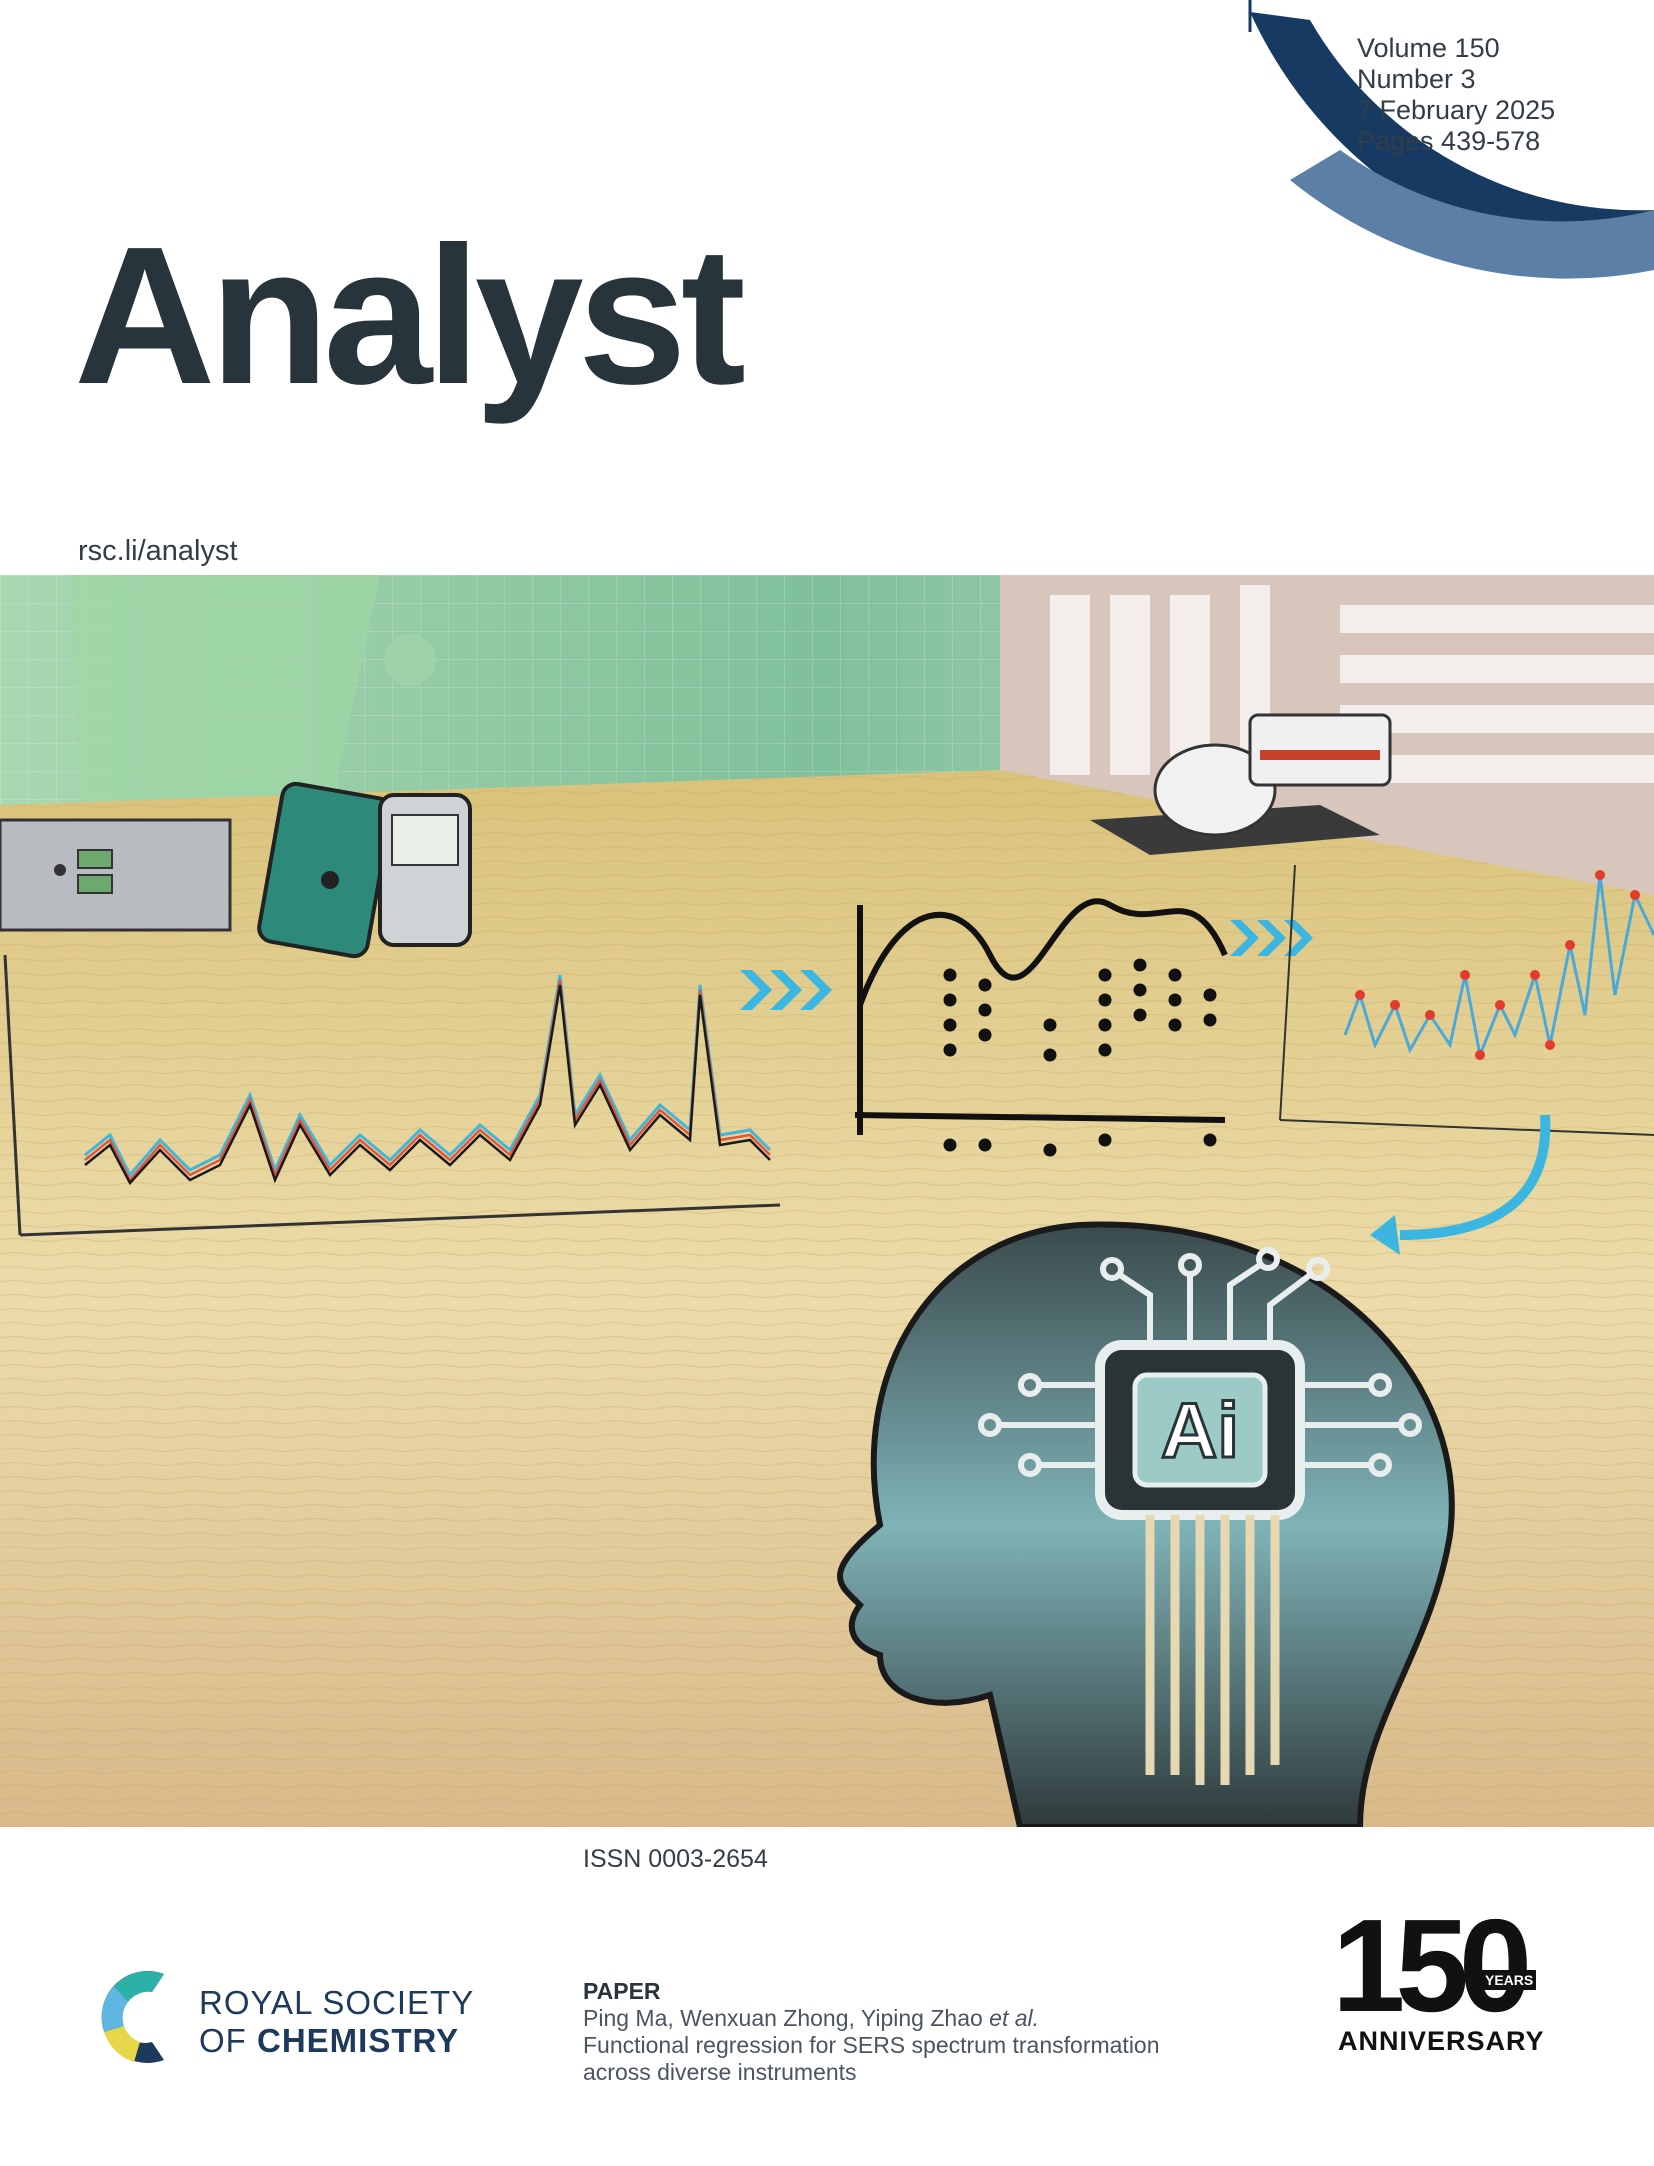 The height and width of the screenshot is (2166, 1654). What do you see at coordinates (1428, 48) in the screenshot?
I see `volume-label: Volume 150` at bounding box center [1428, 48].